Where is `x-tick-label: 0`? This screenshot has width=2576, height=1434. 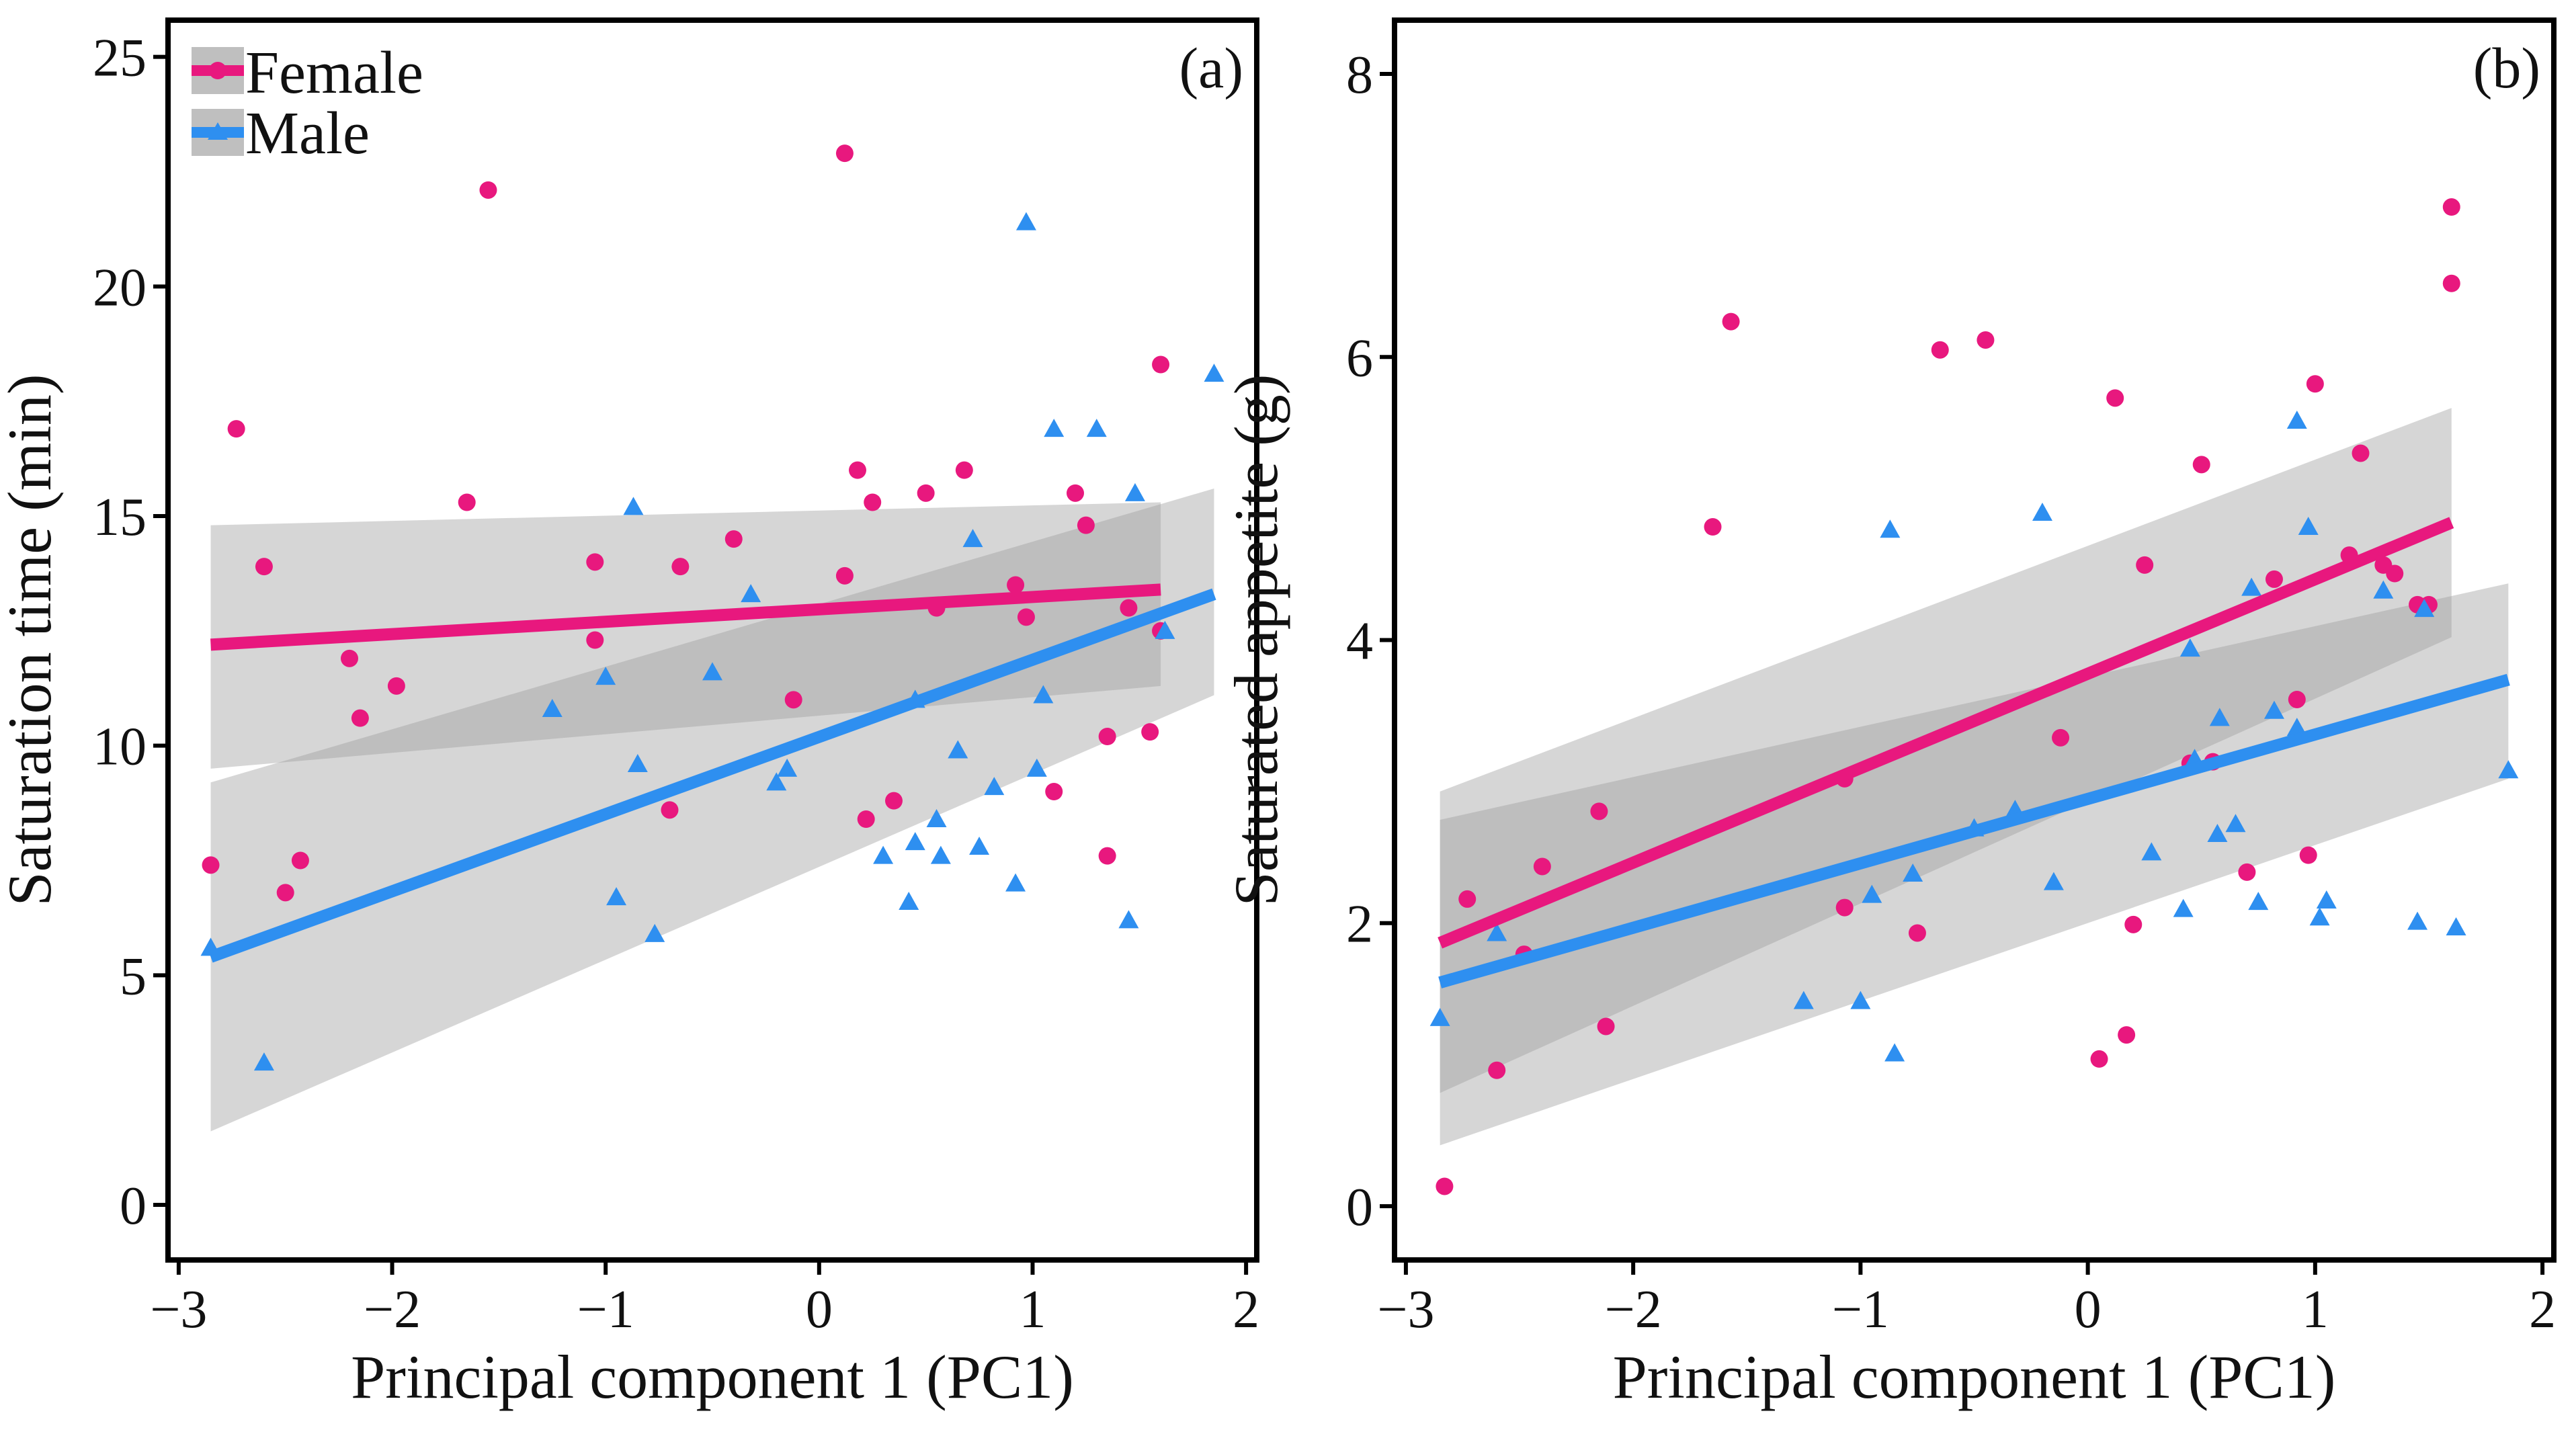 x-tick-label: 0 is located at coordinates (2088, 1309).